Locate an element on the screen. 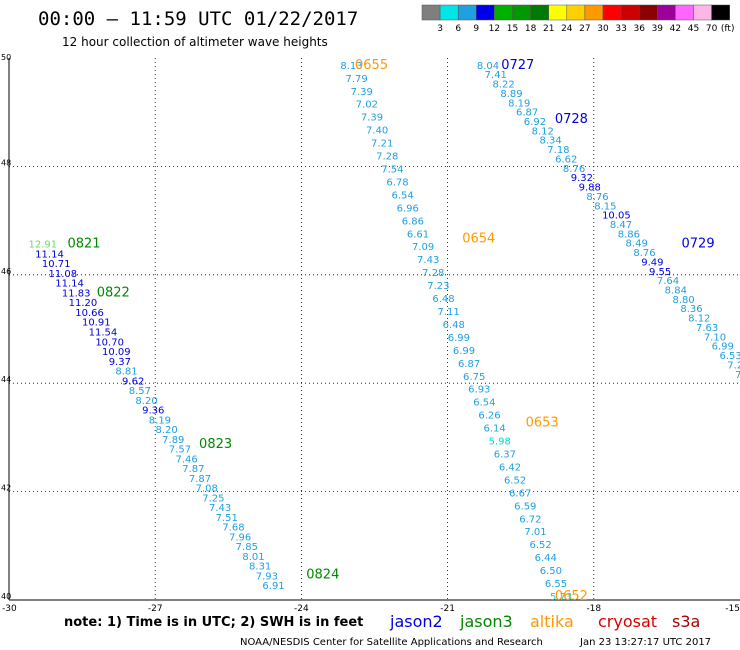 The height and width of the screenshot is (650, 740). wave-height-value: 7.57 is located at coordinates (180, 450).